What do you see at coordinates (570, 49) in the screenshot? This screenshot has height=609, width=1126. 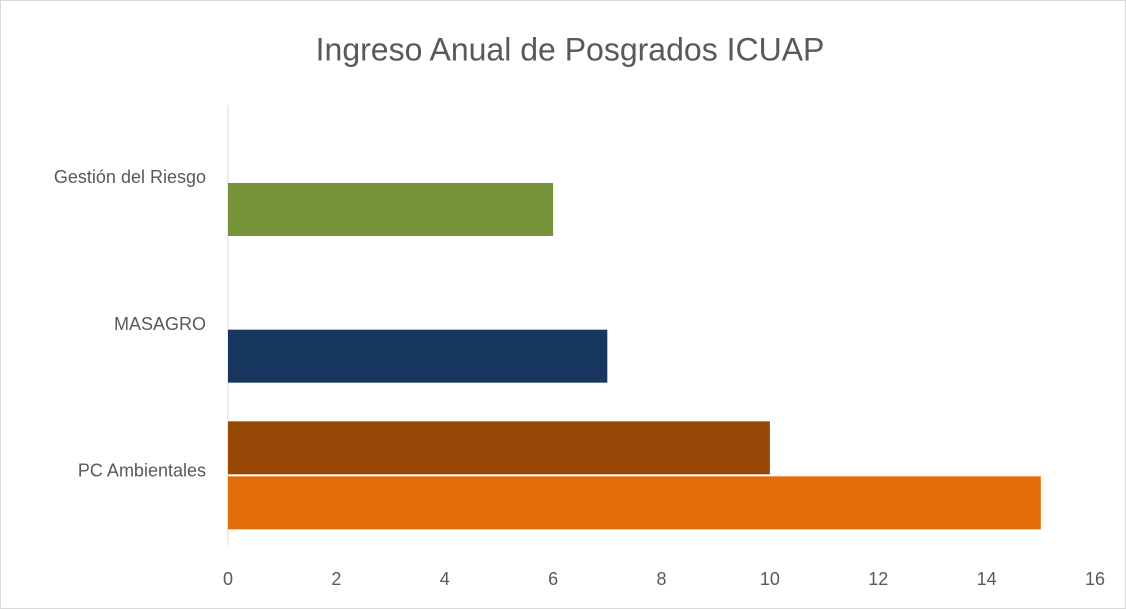 I see `chart-title: Ingreso Anual de Posgrados ICUAP` at bounding box center [570, 49].